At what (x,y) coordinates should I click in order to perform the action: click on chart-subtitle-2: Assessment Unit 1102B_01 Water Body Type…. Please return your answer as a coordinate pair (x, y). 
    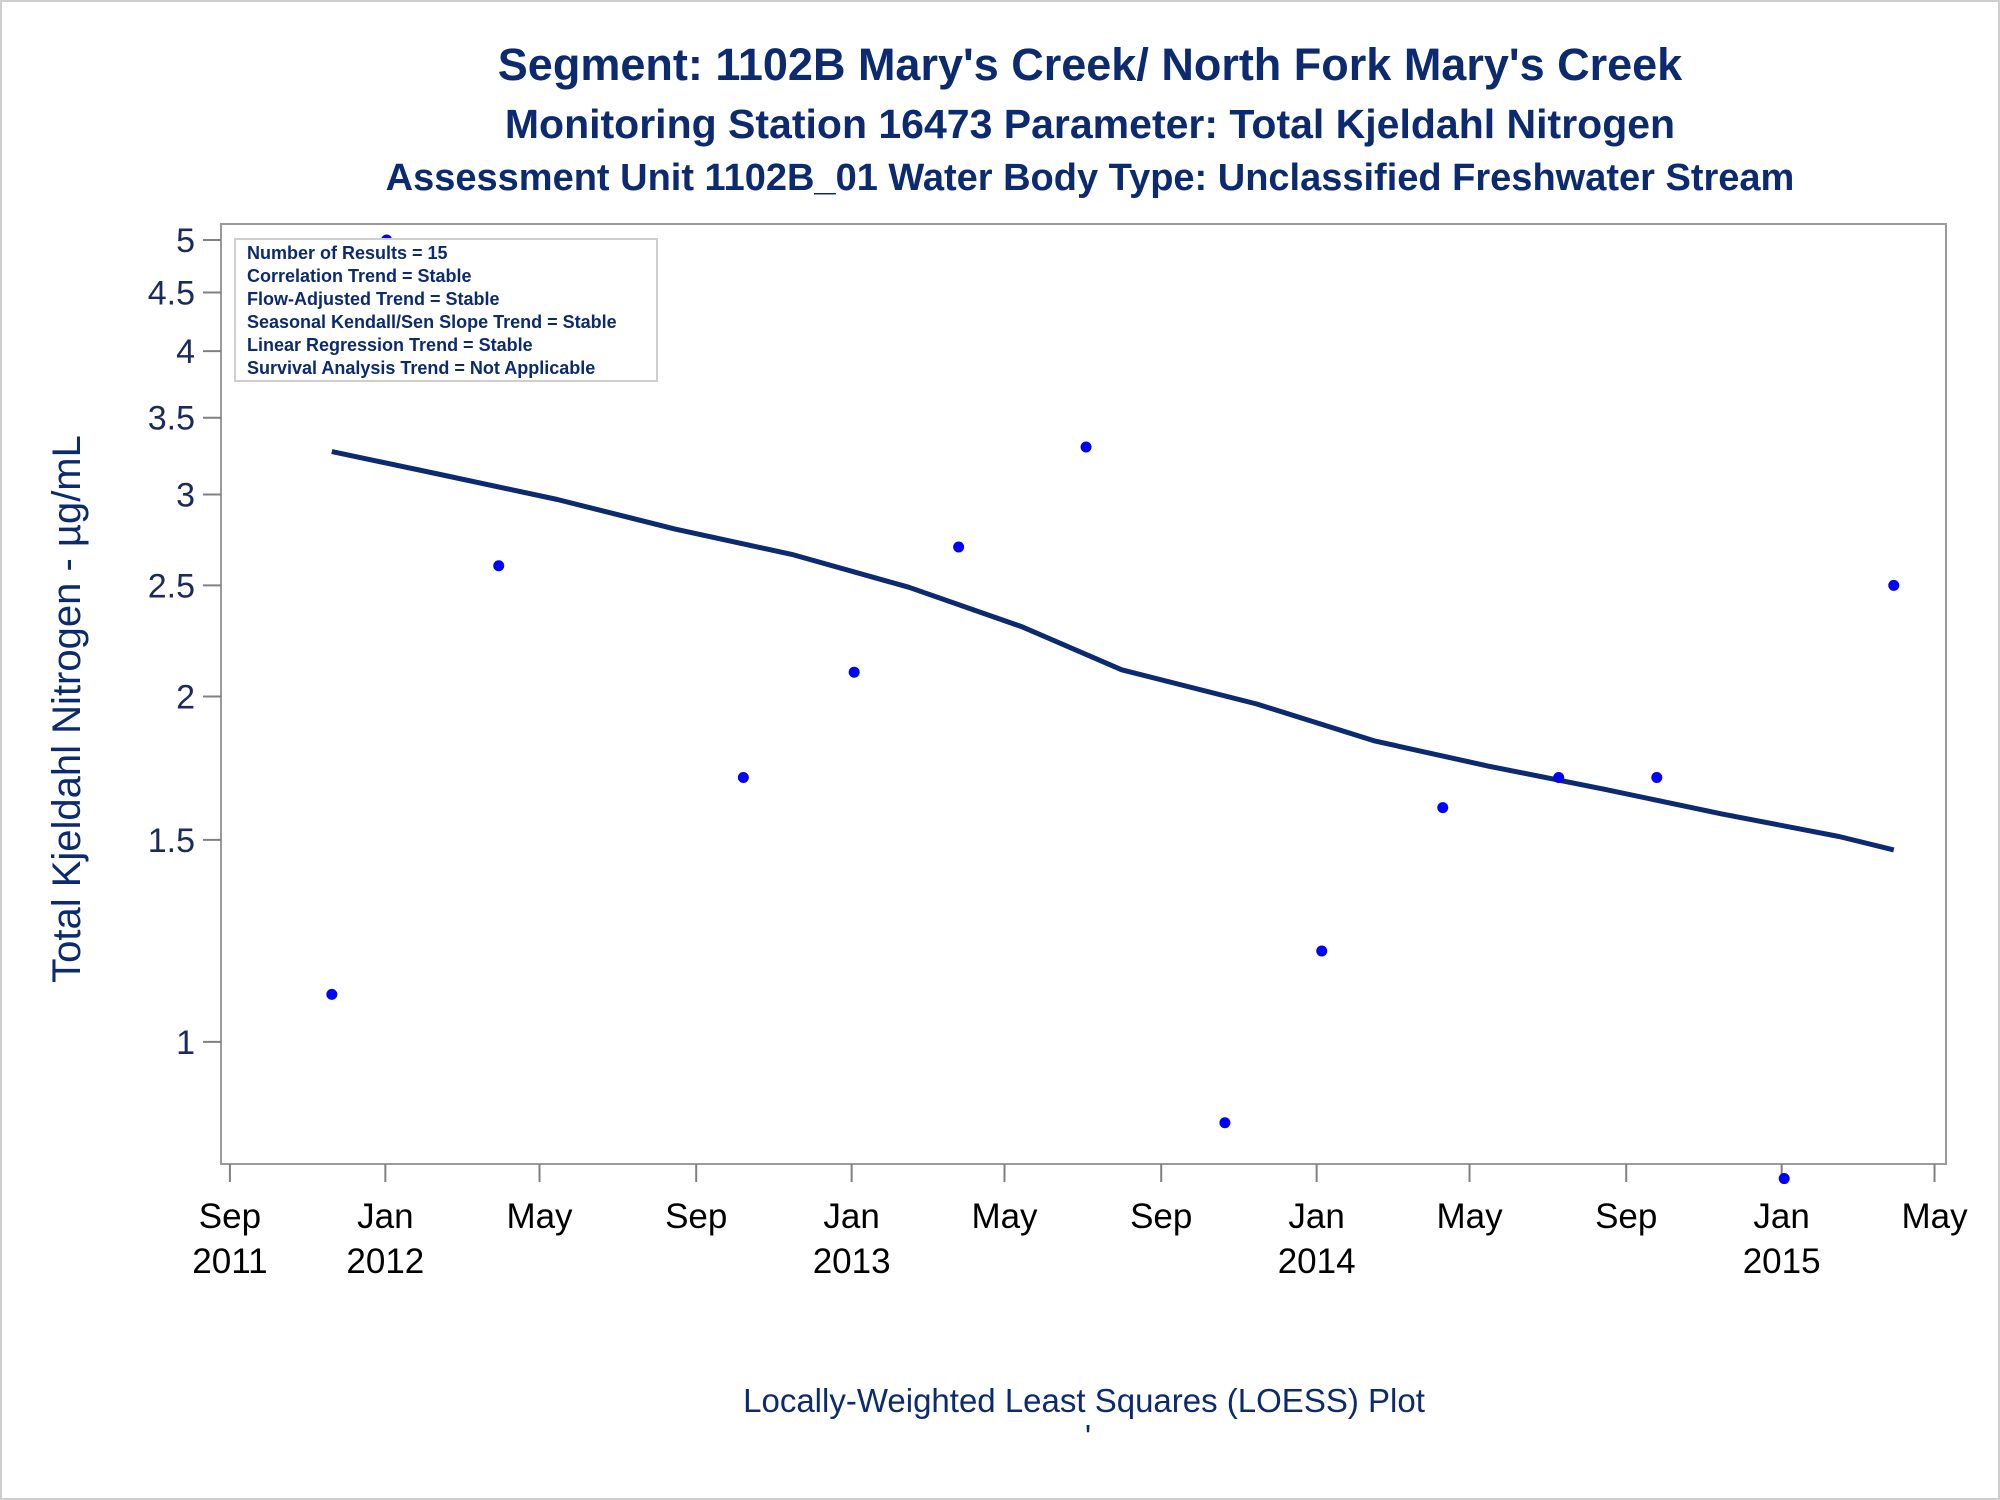
    Looking at the image, I should click on (1090, 178).